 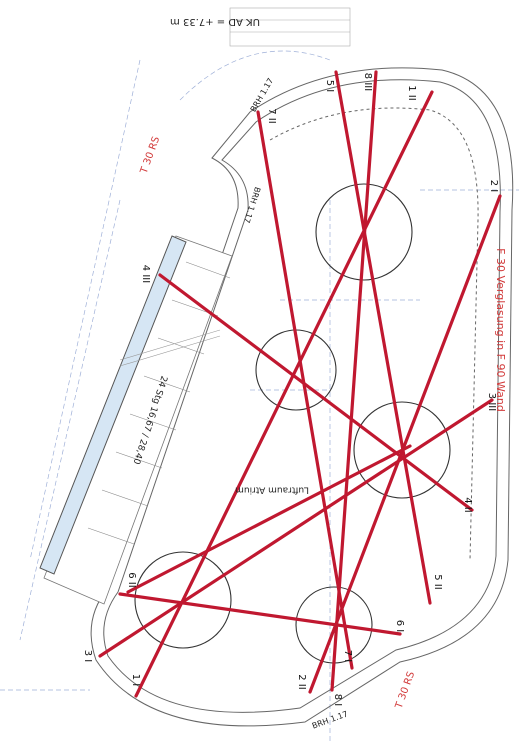 I want to click on line-label: 7 I, so click(x=347, y=656).